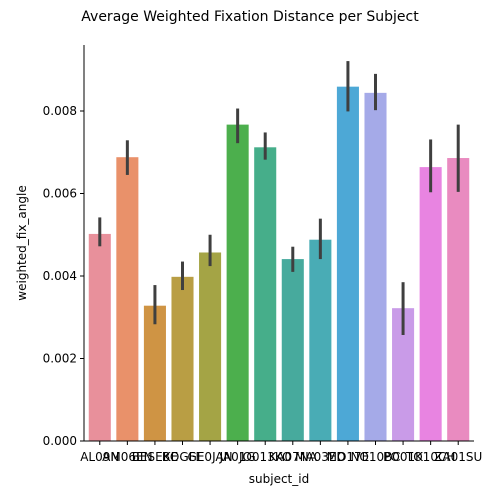 The image size is (500, 500). I want to click on bar-ka07na, so click(292, 350).